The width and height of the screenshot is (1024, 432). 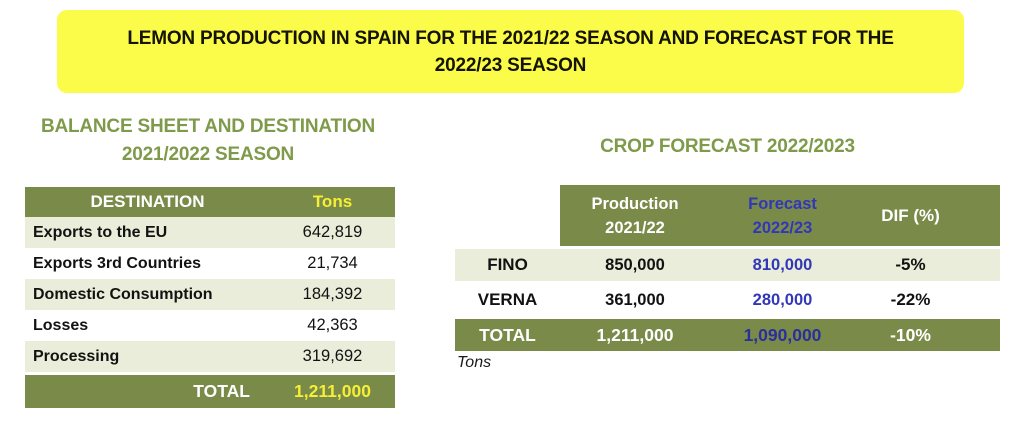 I want to click on units-footnote: Tons, so click(x=474, y=362).